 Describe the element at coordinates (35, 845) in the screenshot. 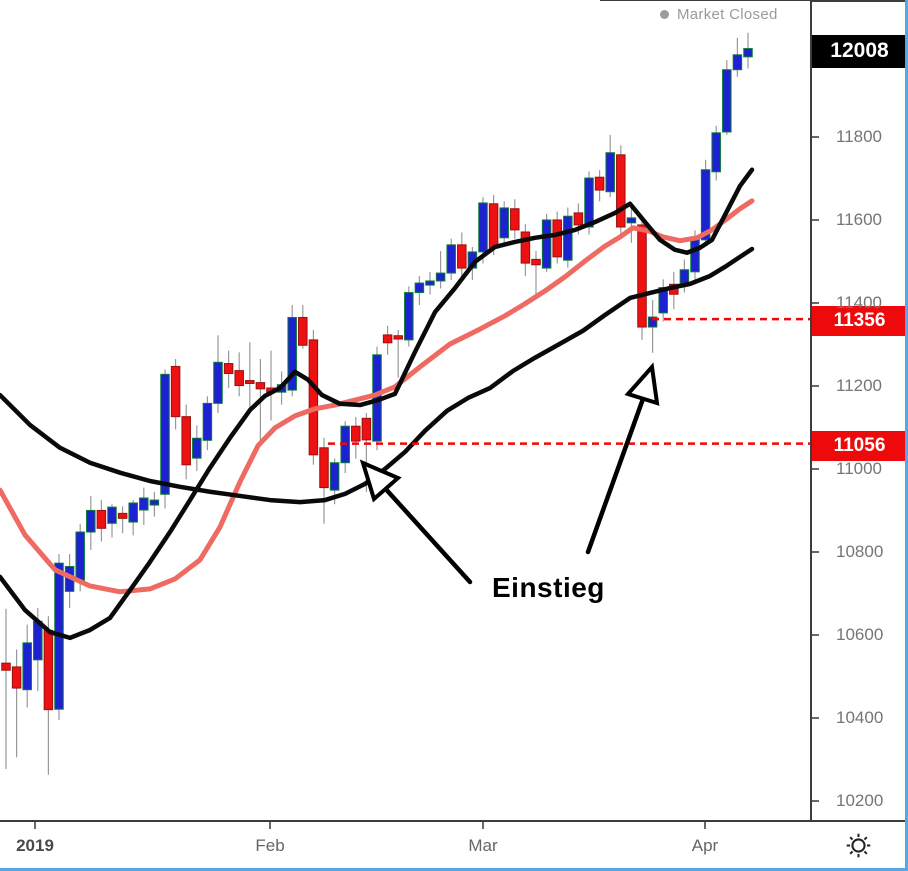

I see `time-tick-label-2019: 2019` at that location.